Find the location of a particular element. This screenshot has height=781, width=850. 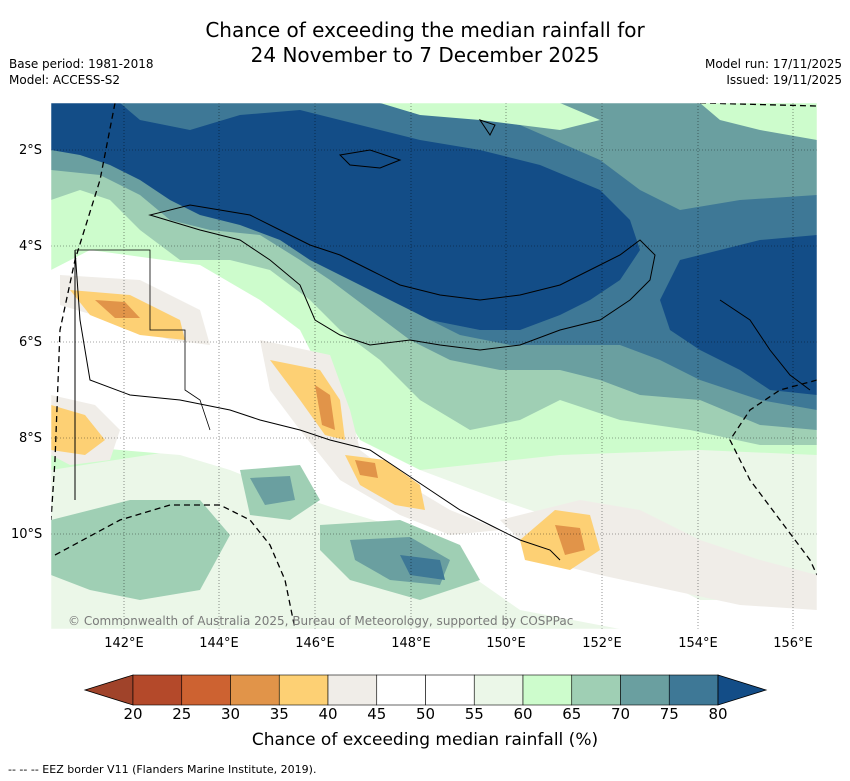

zone-over-80-east is located at coordinates (738, 315).